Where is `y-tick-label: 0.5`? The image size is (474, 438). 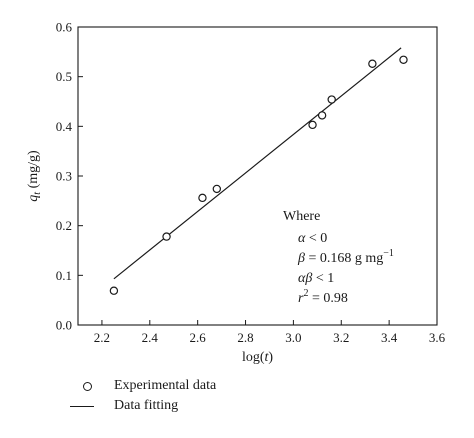 y-tick-label: 0.5 is located at coordinates (64, 76).